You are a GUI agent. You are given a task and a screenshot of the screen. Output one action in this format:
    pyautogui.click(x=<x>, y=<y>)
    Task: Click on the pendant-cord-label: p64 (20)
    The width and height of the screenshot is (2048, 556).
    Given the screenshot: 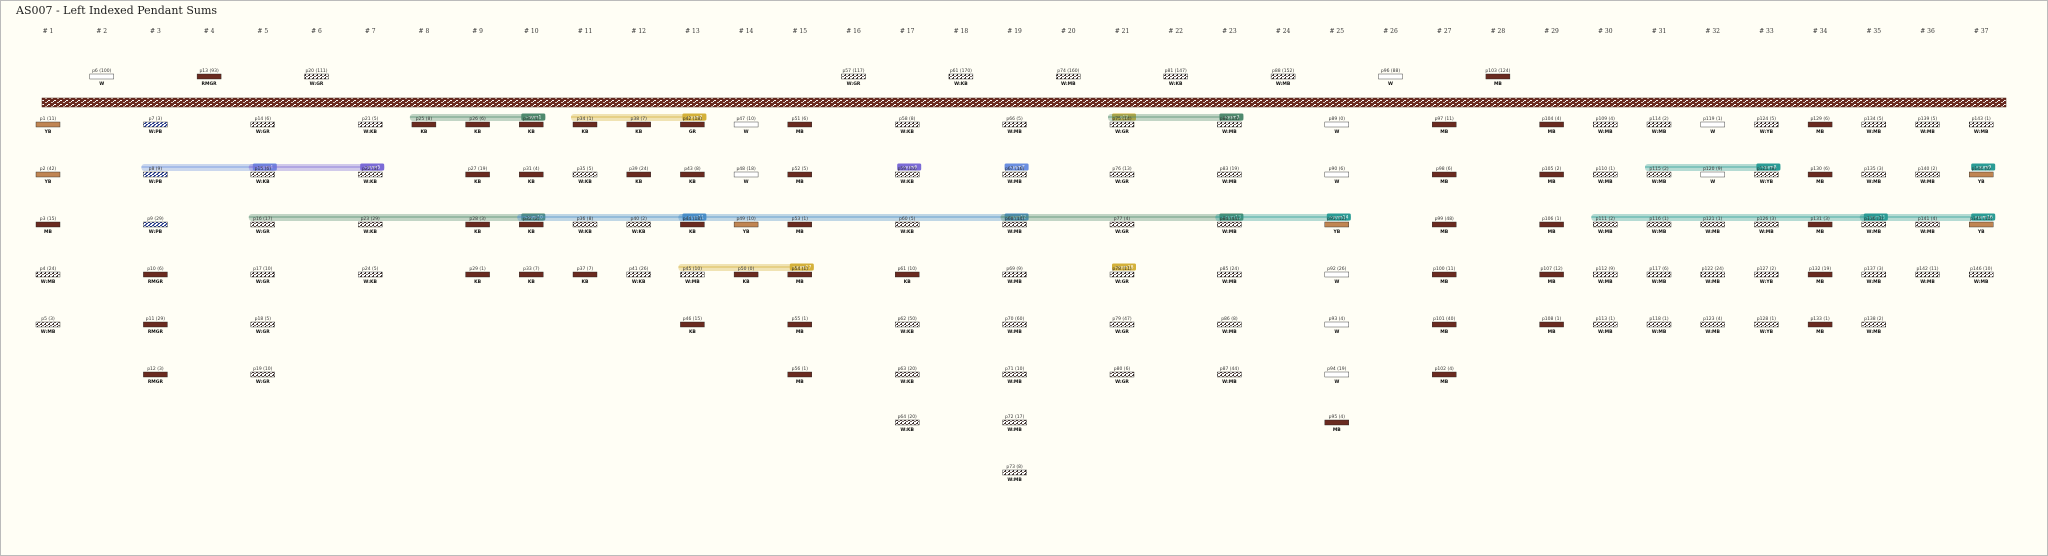 What is the action you would take?
    pyautogui.click(x=907, y=417)
    